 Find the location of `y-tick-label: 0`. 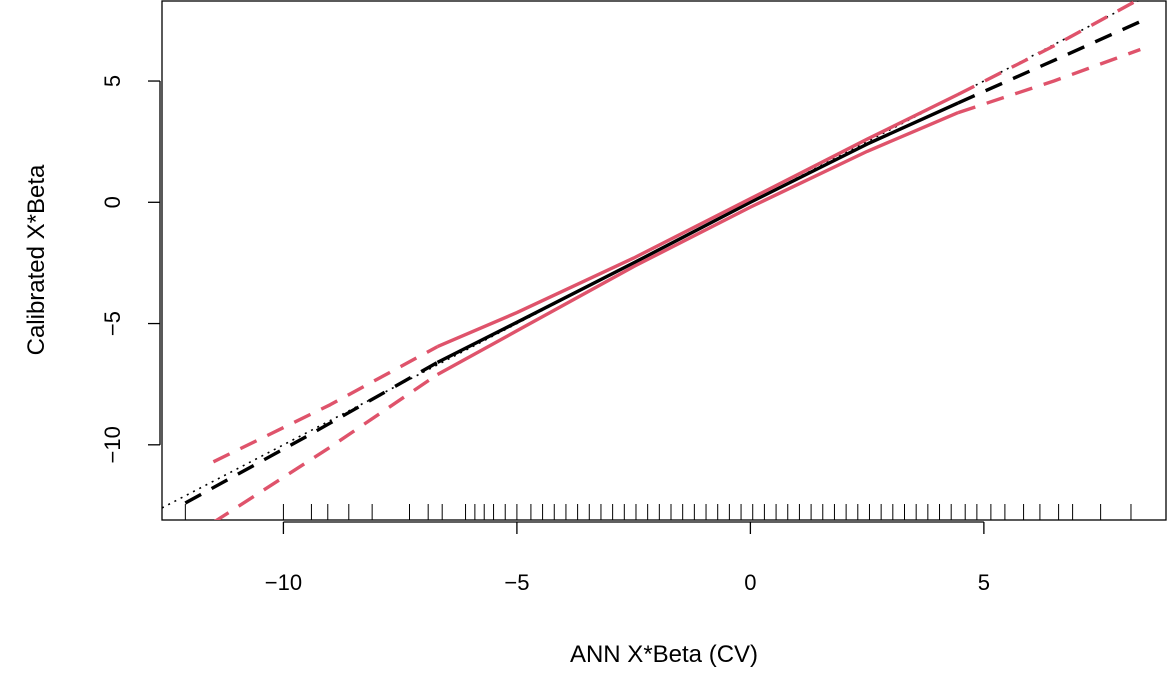

y-tick-label: 0 is located at coordinates (112, 202).